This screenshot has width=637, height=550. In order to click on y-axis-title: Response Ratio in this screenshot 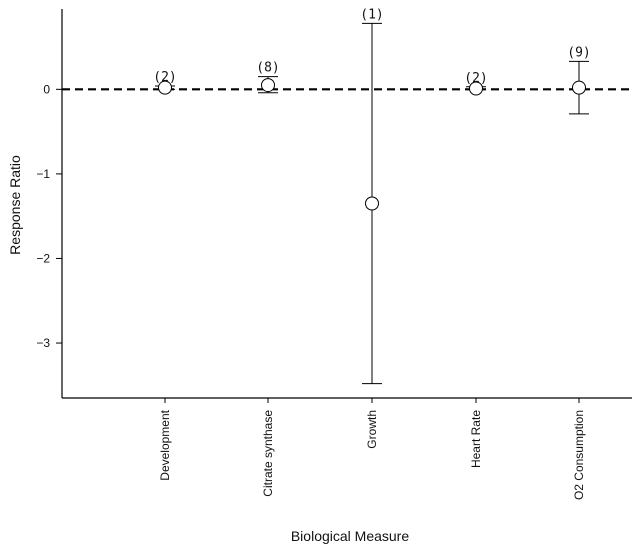, I will do `click(15, 205)`.